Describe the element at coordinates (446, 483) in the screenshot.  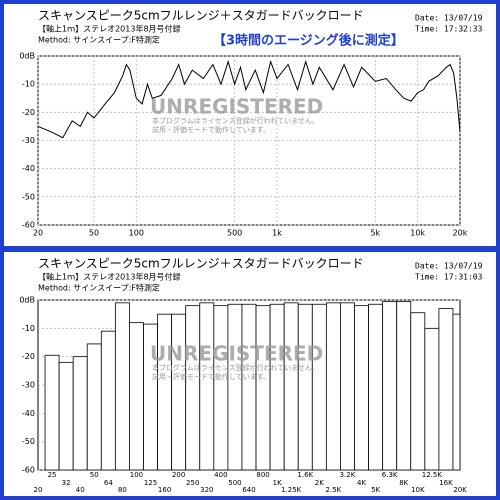
I see `x-tick-label: 16K` at that location.